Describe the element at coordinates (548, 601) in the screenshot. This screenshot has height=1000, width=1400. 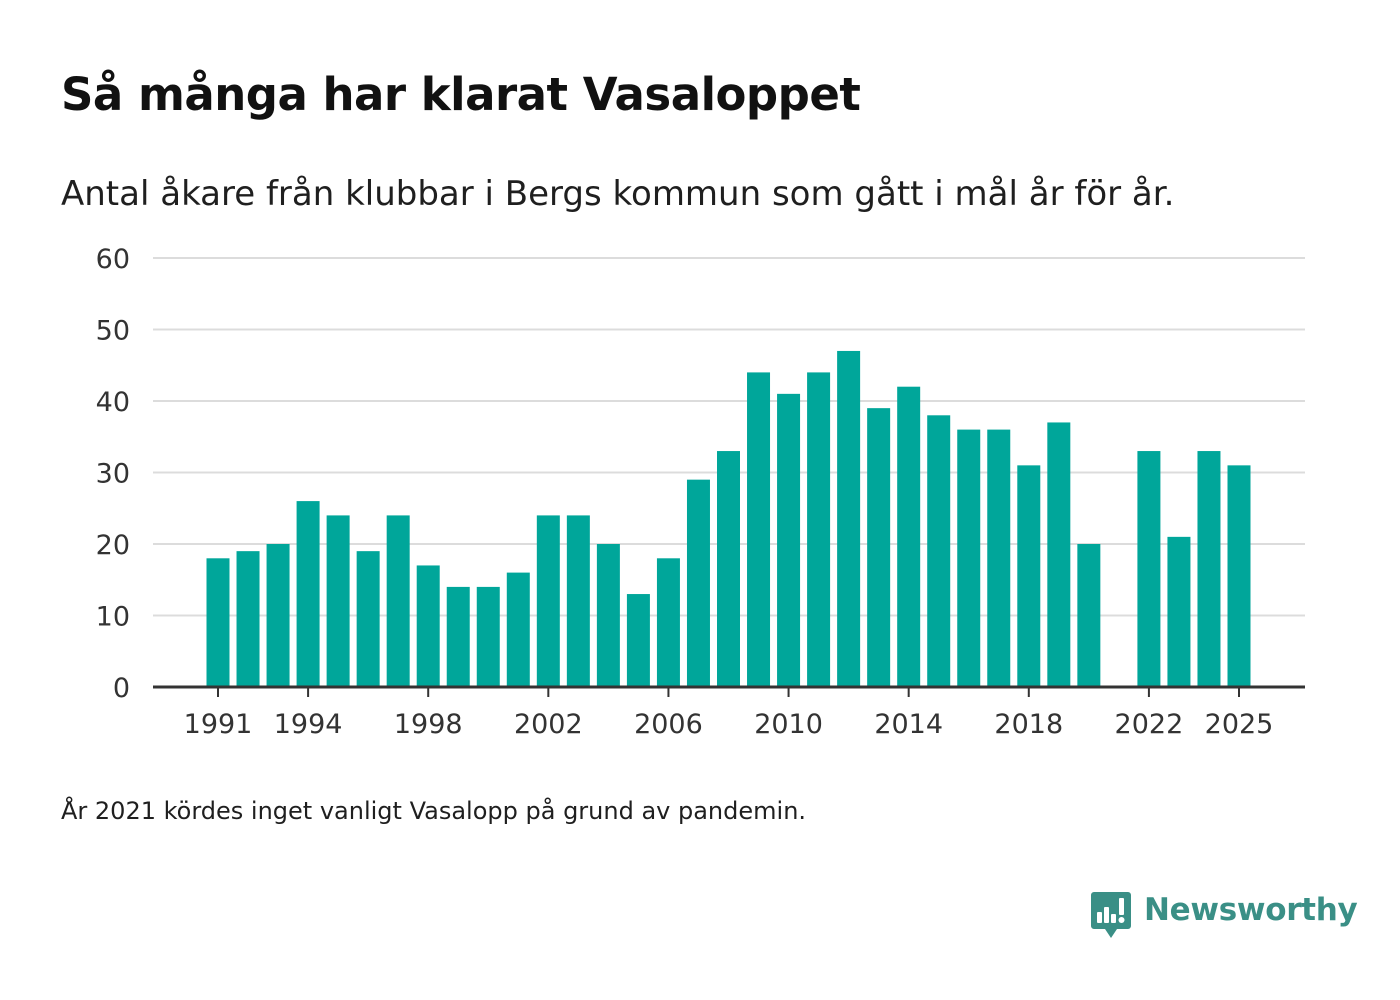
I see `bar-2002` at that location.